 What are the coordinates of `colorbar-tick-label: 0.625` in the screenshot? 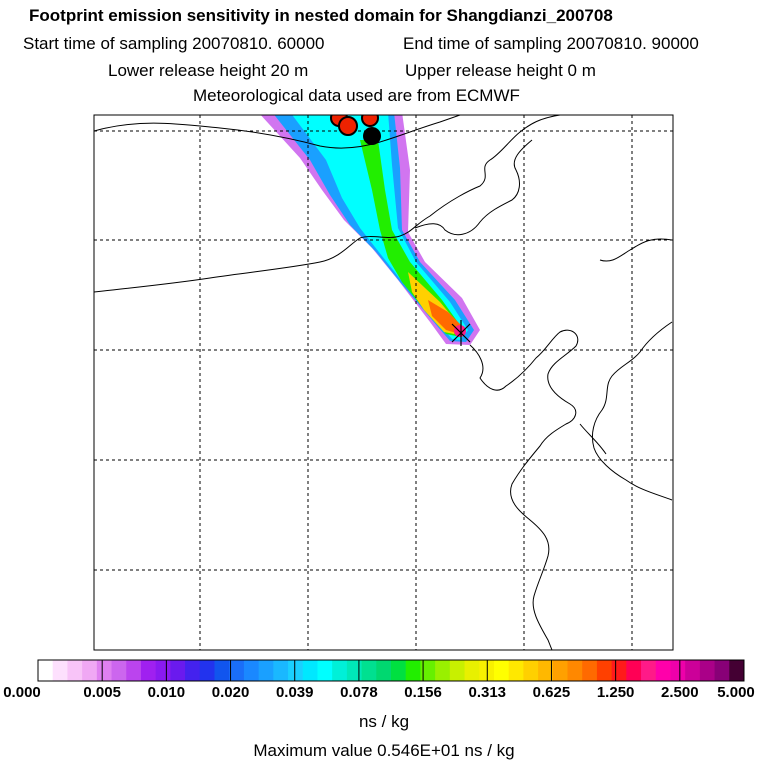 It's located at (551, 692).